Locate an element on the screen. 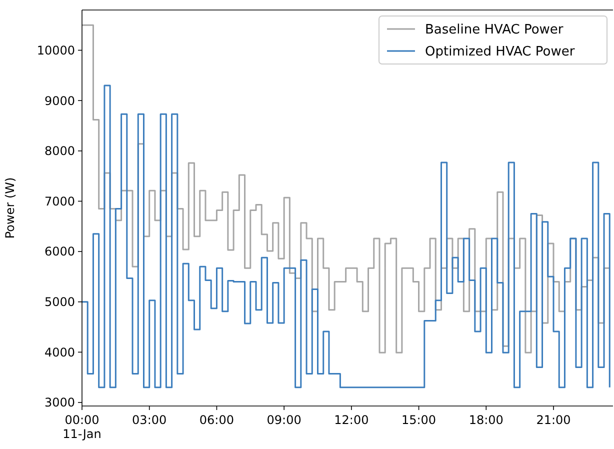  y-tick-label: 10000 is located at coordinates (55, 50).